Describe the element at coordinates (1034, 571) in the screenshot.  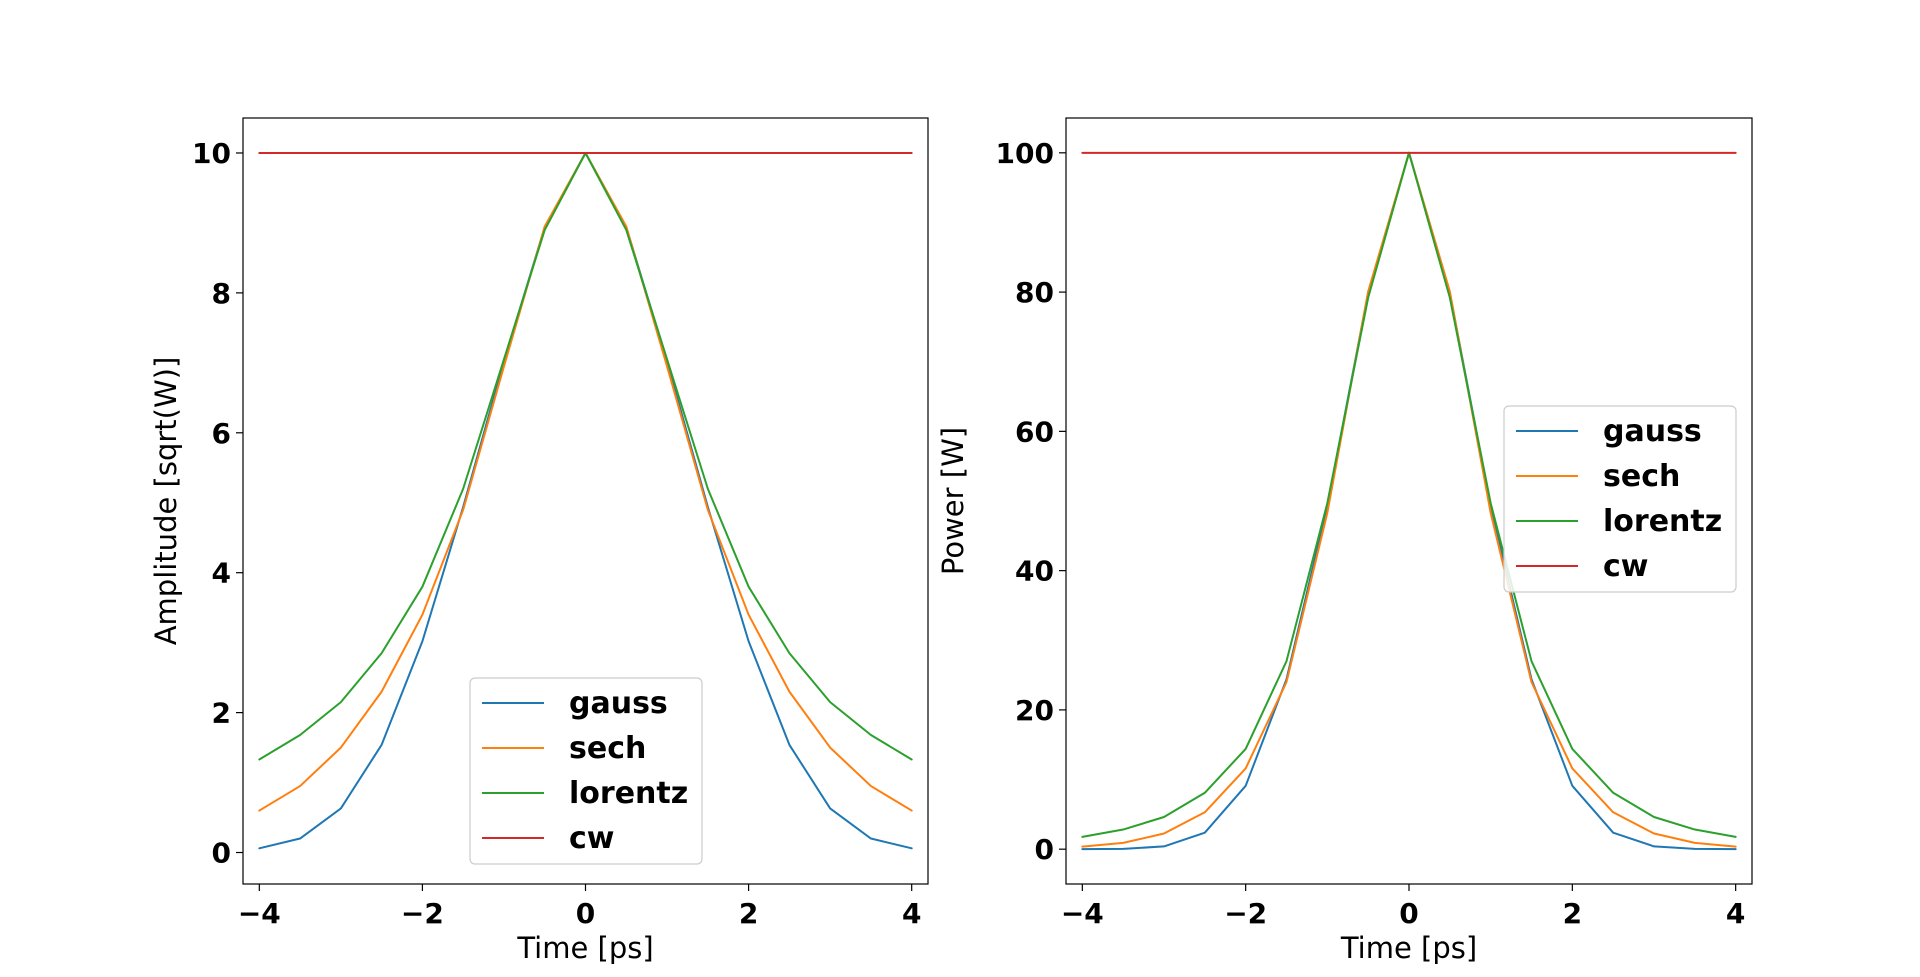
I see `y-tick-label: 40` at that location.